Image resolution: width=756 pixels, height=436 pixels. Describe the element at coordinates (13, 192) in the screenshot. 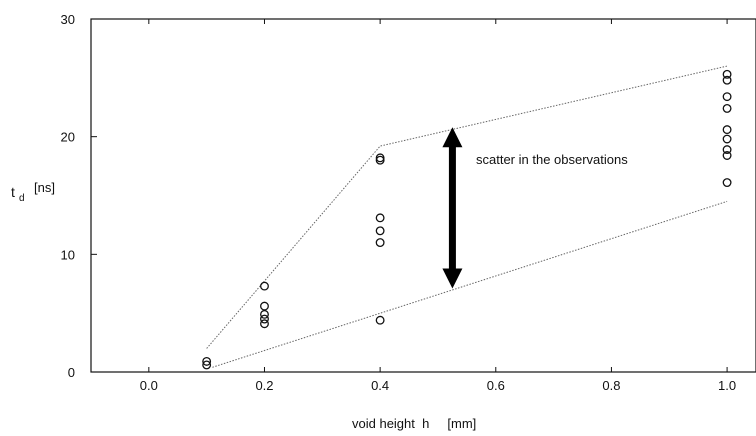

I see `y-axis-label-main: t` at that location.